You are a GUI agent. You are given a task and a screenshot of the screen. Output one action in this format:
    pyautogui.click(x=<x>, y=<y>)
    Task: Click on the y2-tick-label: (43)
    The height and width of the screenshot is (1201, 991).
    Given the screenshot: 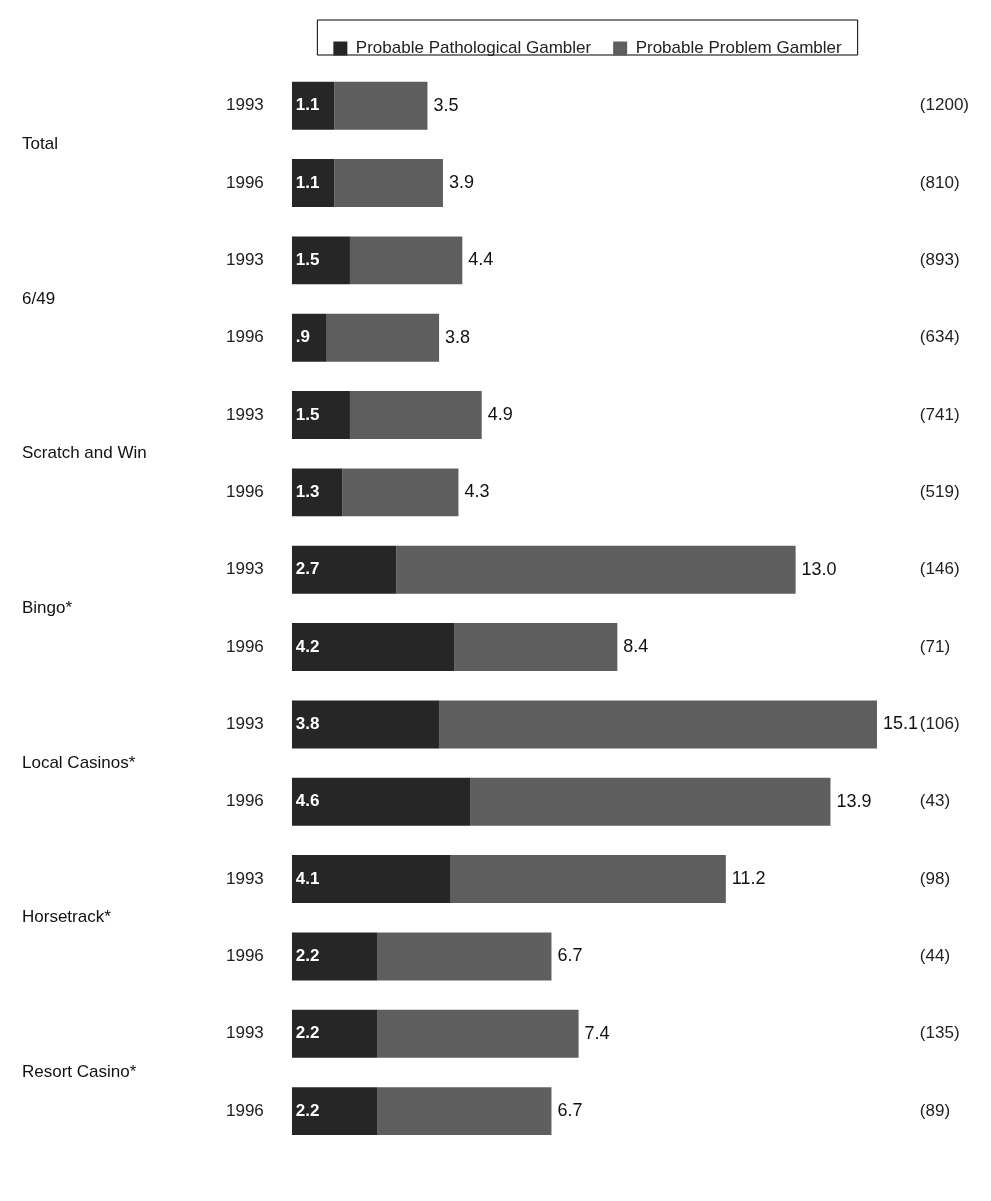 What is the action you would take?
    pyautogui.click(x=935, y=801)
    